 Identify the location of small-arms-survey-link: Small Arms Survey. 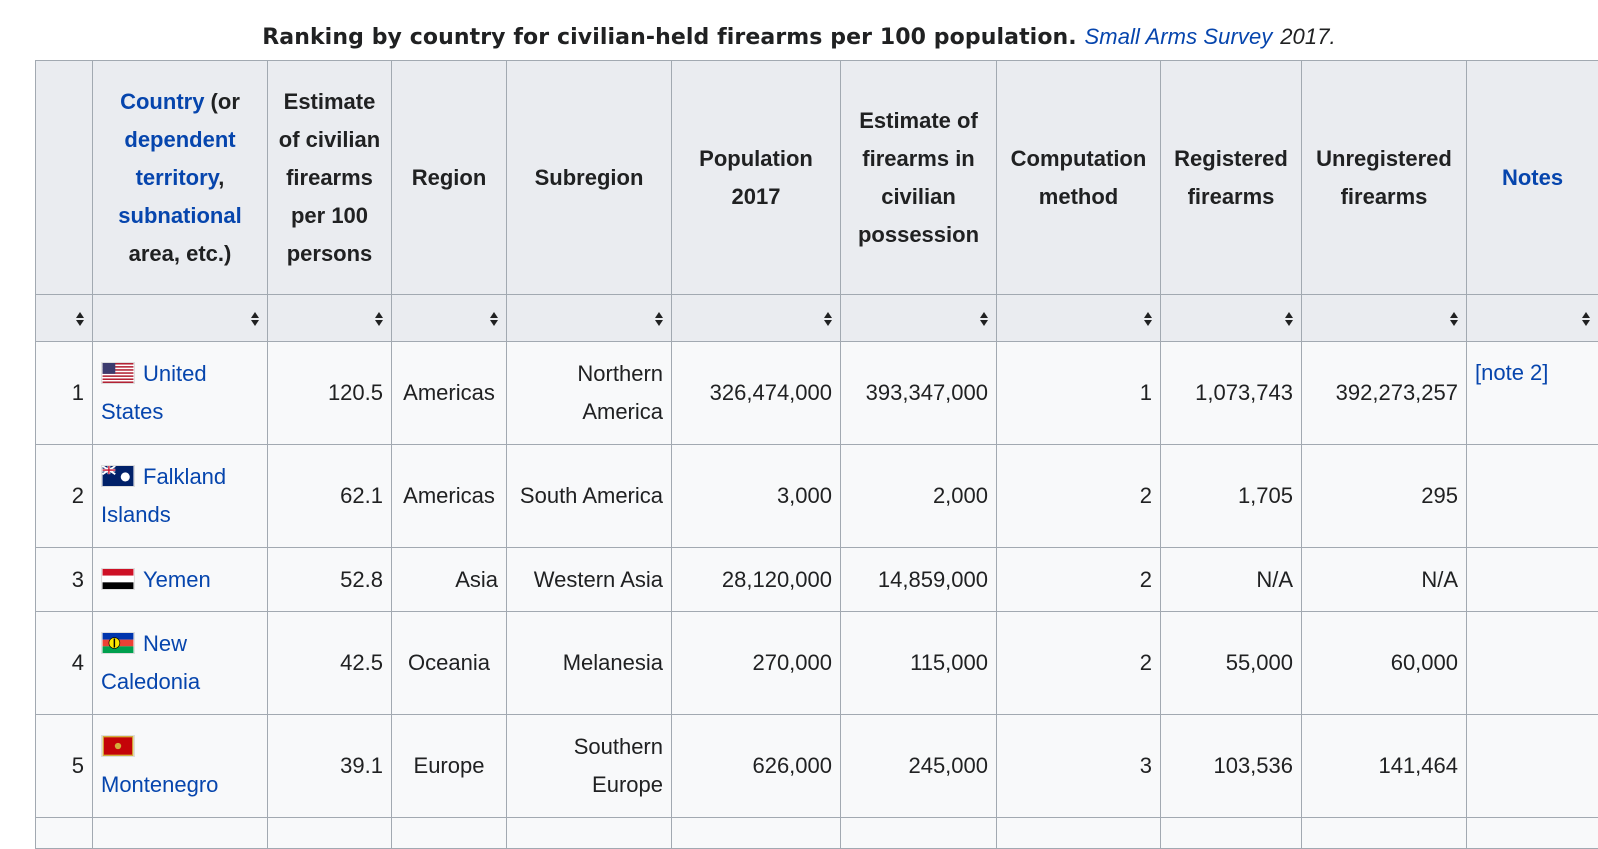
(1179, 36).